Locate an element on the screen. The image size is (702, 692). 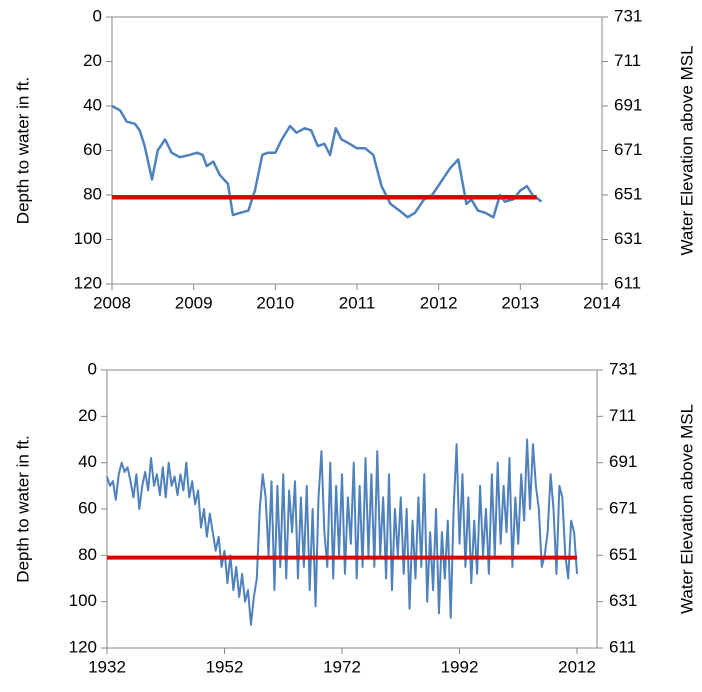
line is located at coordinates (327, 161).